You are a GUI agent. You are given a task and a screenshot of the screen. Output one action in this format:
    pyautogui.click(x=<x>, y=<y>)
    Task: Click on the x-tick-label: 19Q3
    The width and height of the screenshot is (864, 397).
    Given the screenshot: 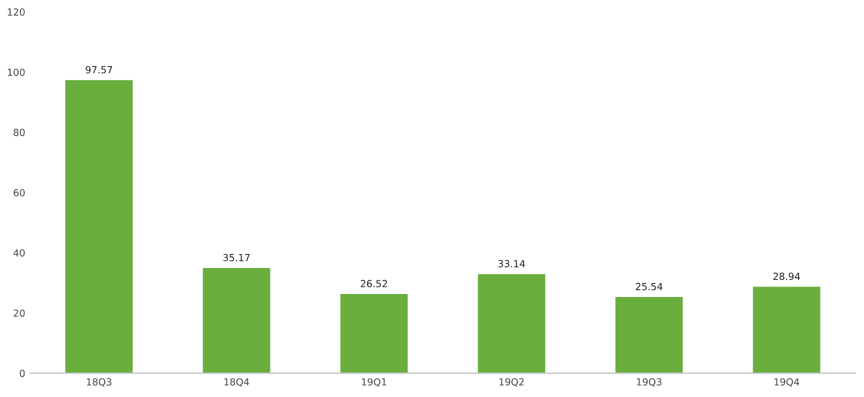 What is the action you would take?
    pyautogui.click(x=649, y=382)
    